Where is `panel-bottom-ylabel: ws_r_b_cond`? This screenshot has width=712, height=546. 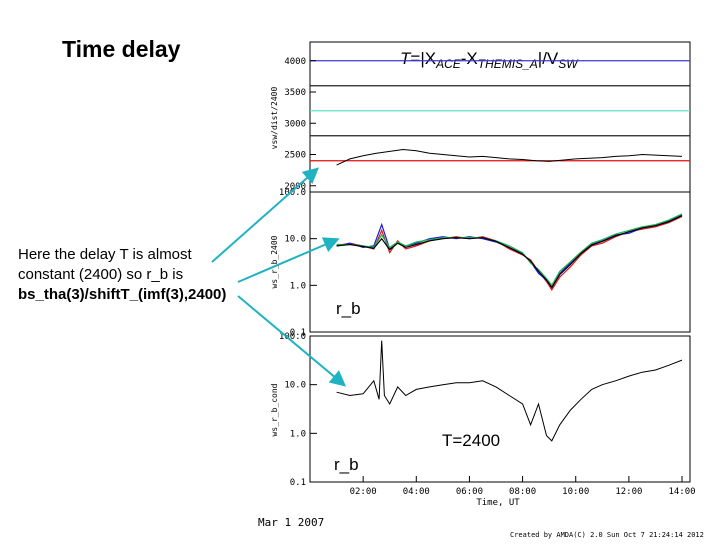
panel-bottom-ylabel: ws_r_b_cond is located at coordinates (274, 409).